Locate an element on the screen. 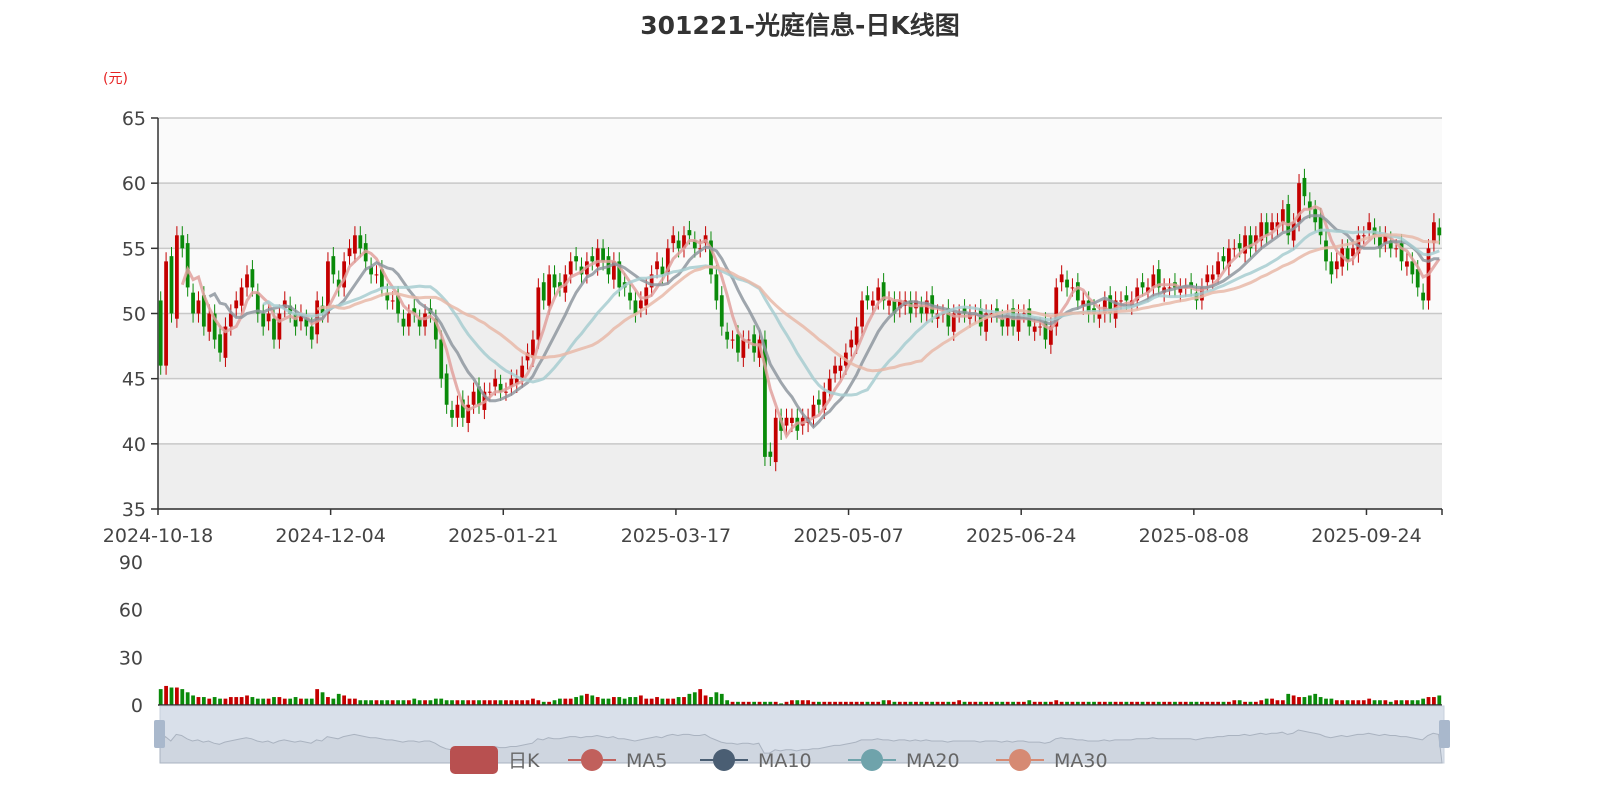 This screenshot has height=800, width=1600. y-axis-unit: (元) is located at coordinates (115, 79).